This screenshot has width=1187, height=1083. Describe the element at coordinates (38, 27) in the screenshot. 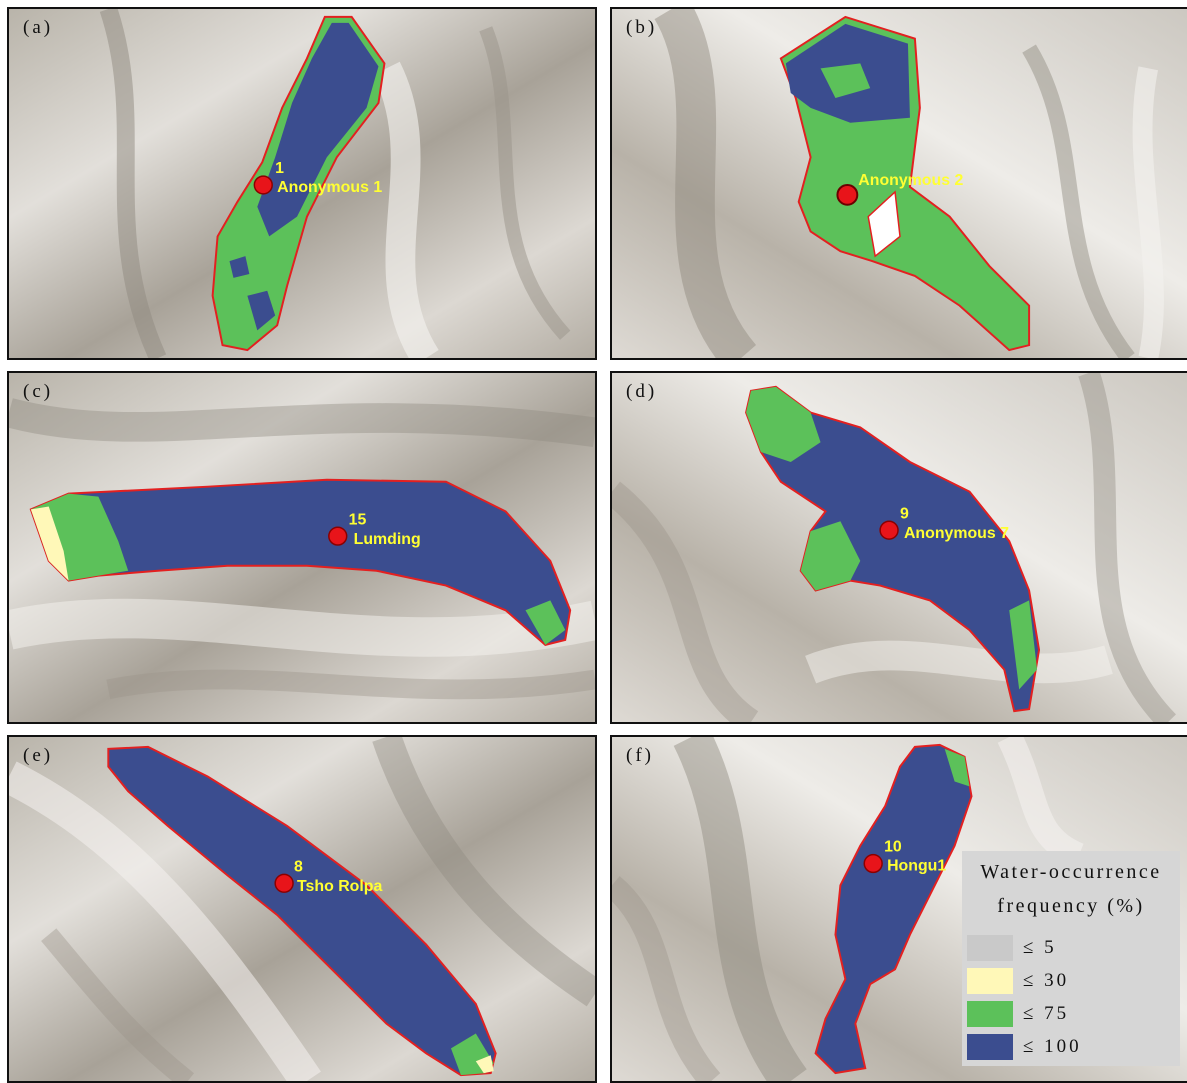

I see `panel-label-a: (a)` at that location.